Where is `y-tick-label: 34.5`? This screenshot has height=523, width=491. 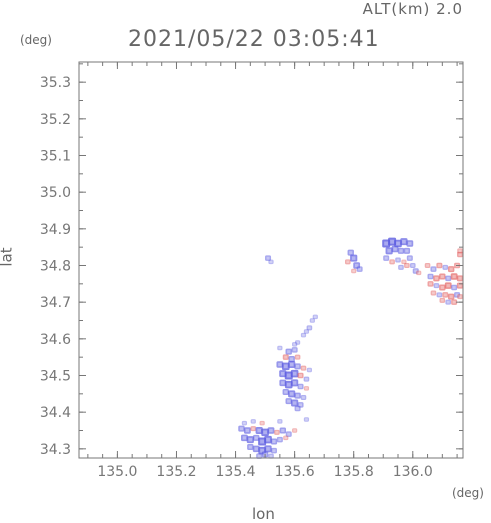 y-tick-label: 34.5 is located at coordinates (55, 377).